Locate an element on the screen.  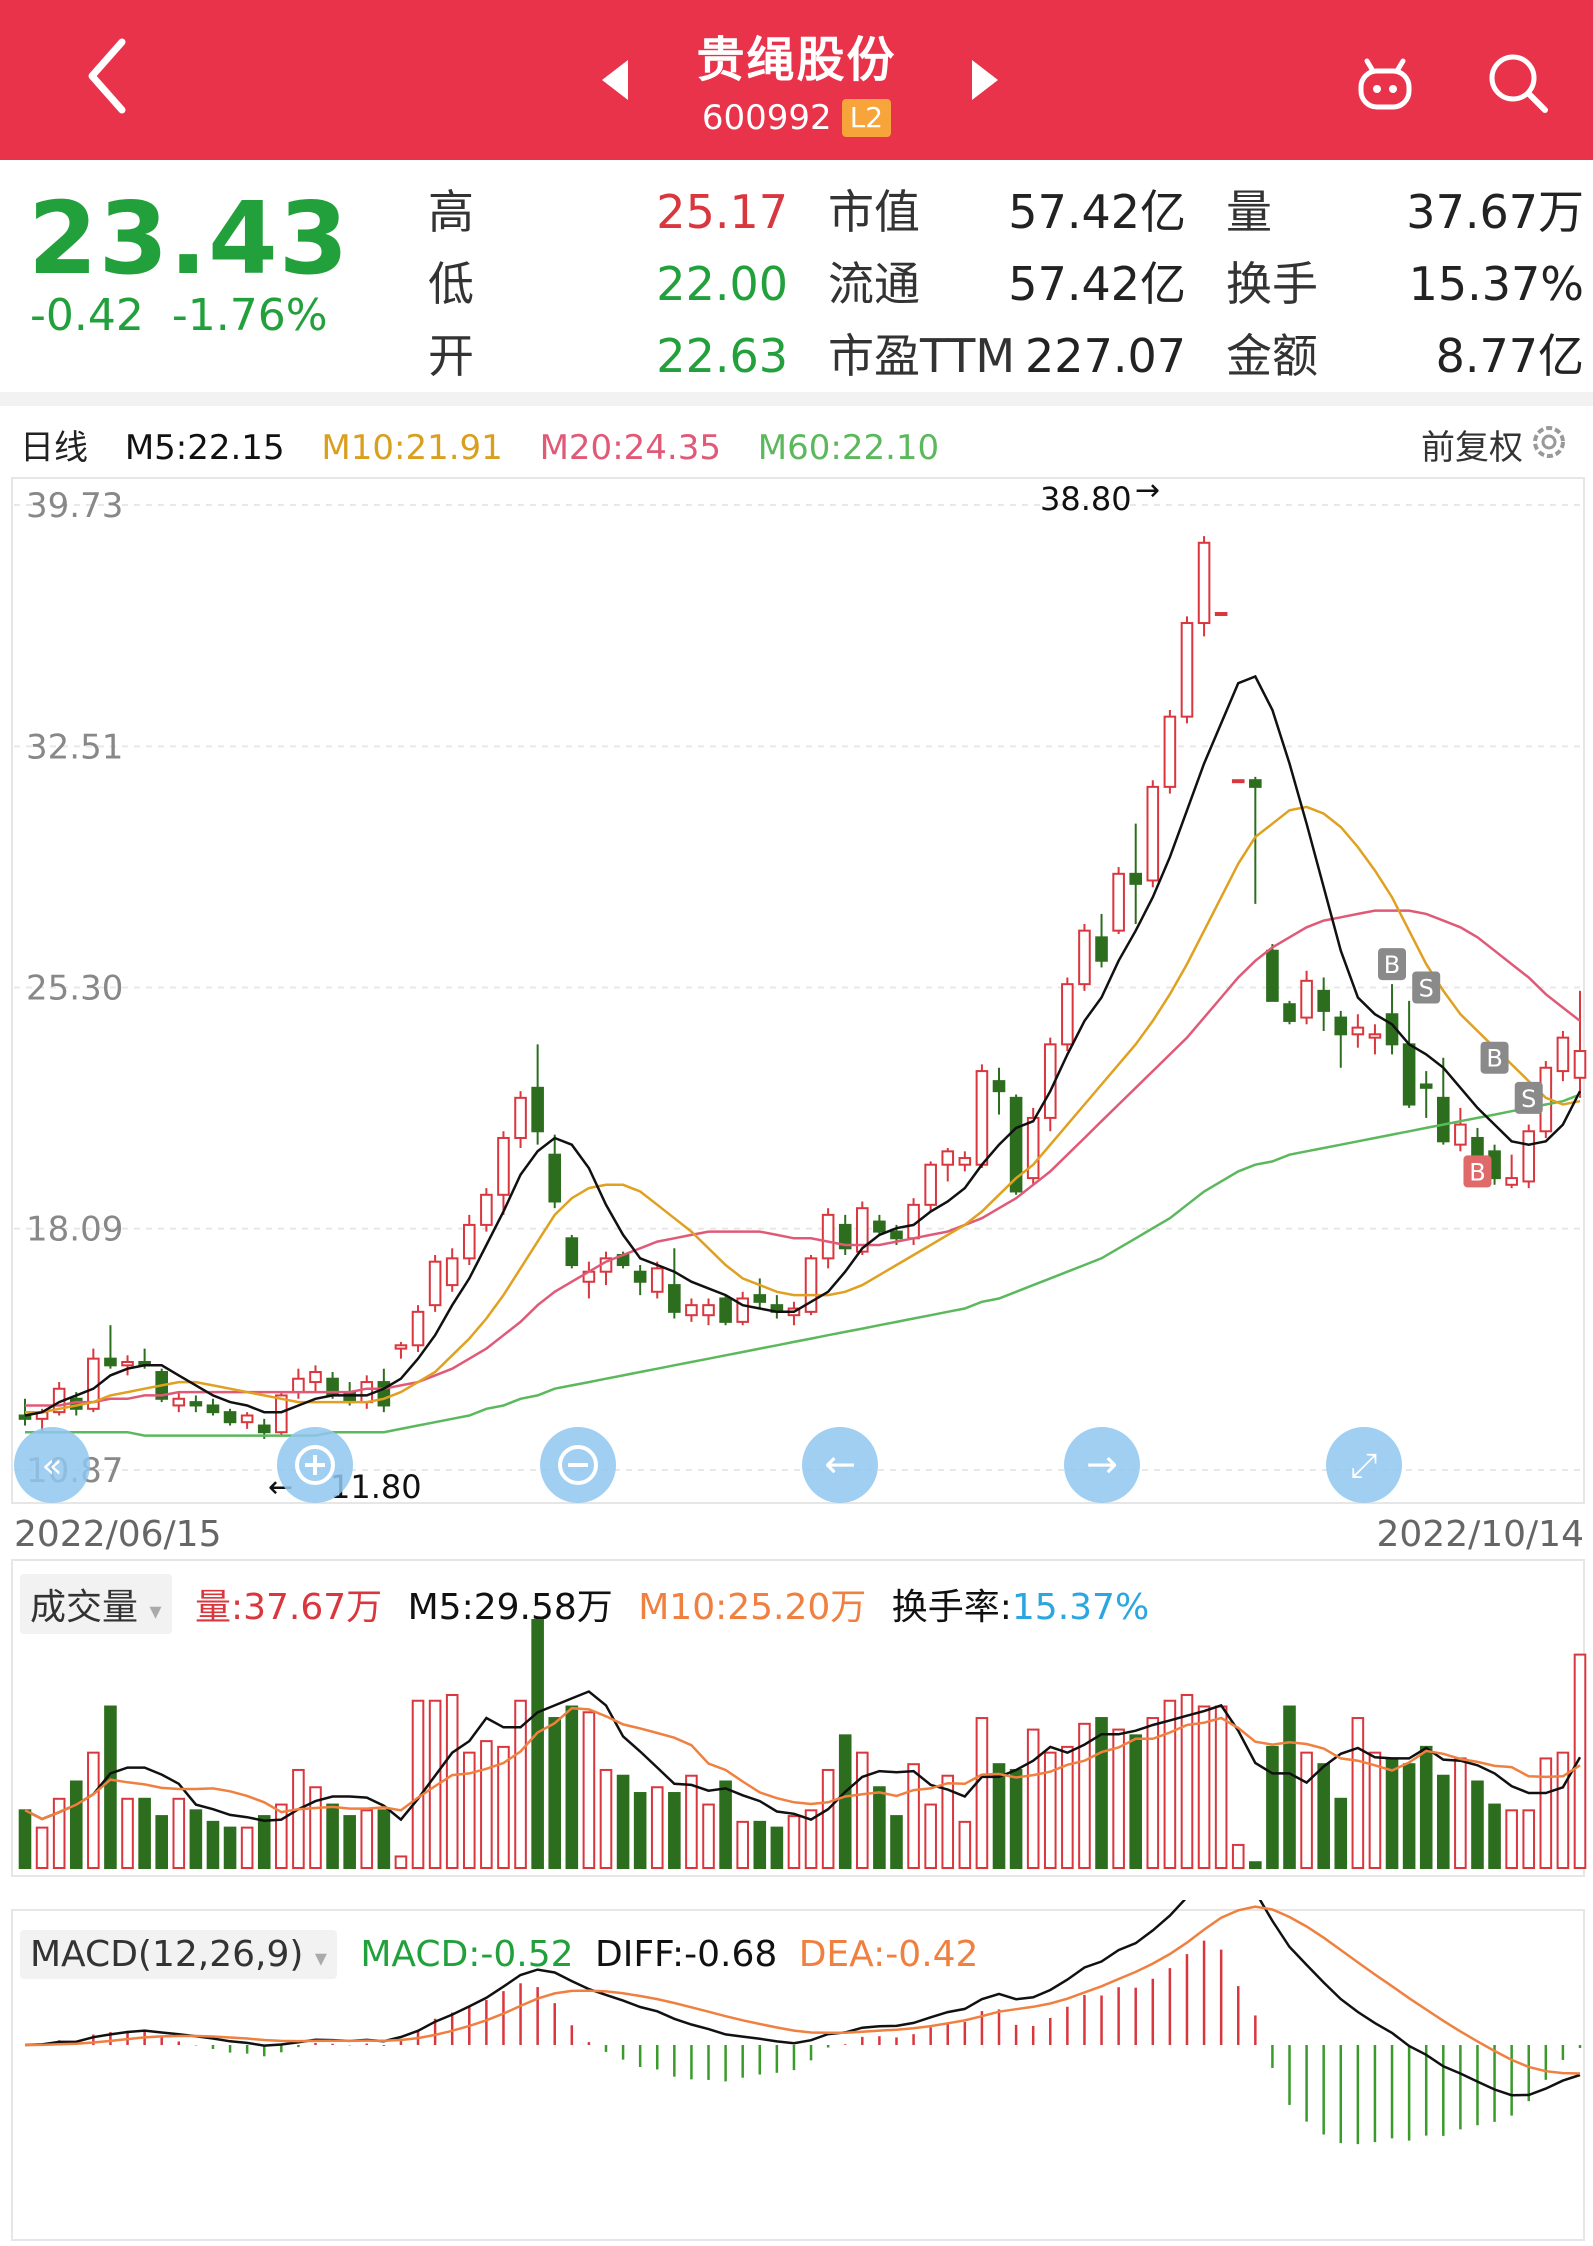
next-stock-arrow-icon is located at coordinates (985, 80).